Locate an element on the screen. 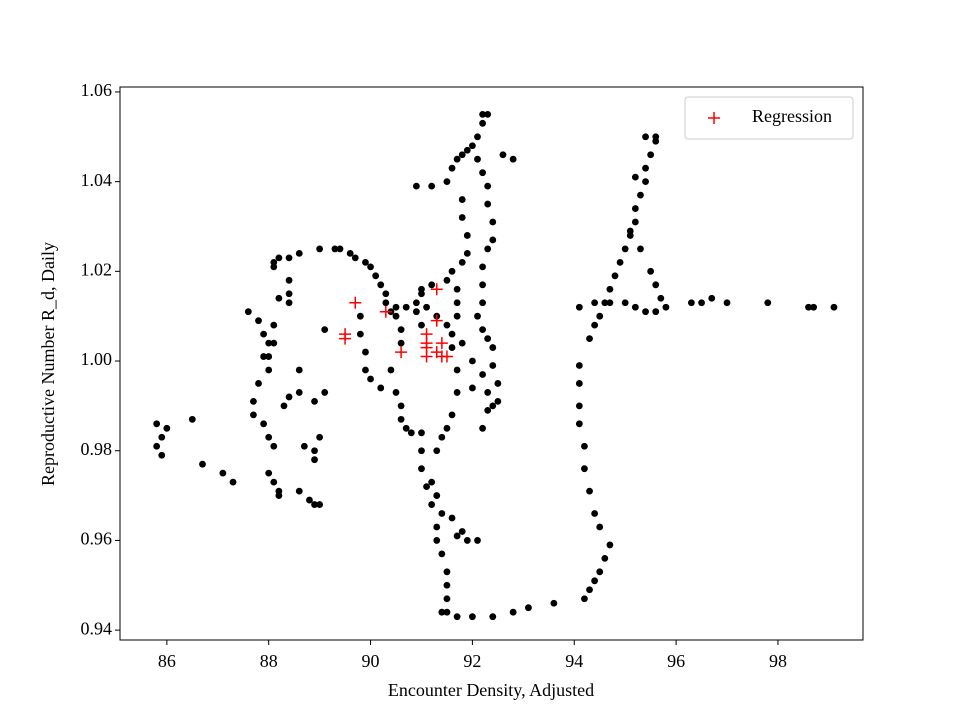  series is located at coordinates (396, 323).